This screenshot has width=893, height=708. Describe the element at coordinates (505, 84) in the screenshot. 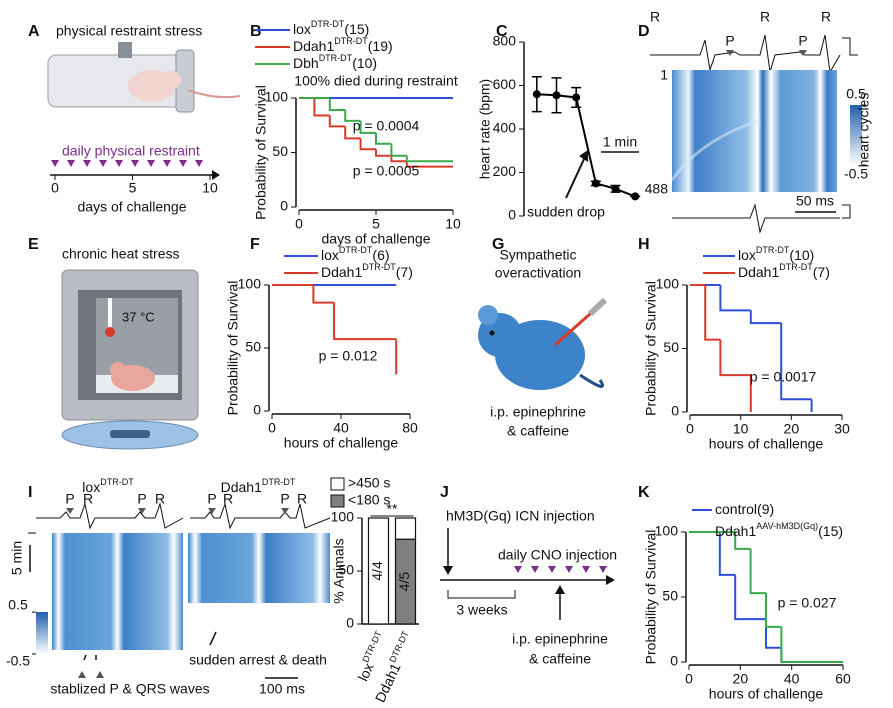

I see `y-tick-label: 600` at that location.